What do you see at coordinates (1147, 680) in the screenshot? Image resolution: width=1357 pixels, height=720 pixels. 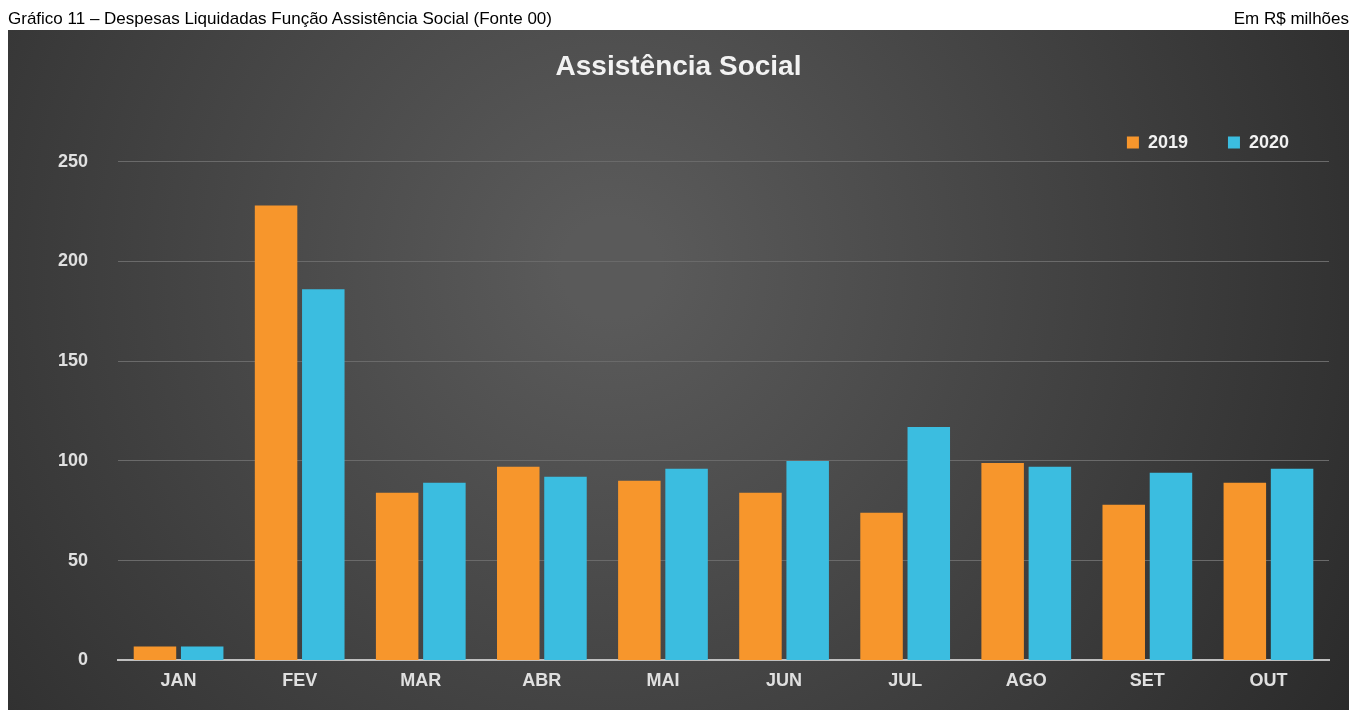 I see `x-tick-label: SET` at bounding box center [1147, 680].